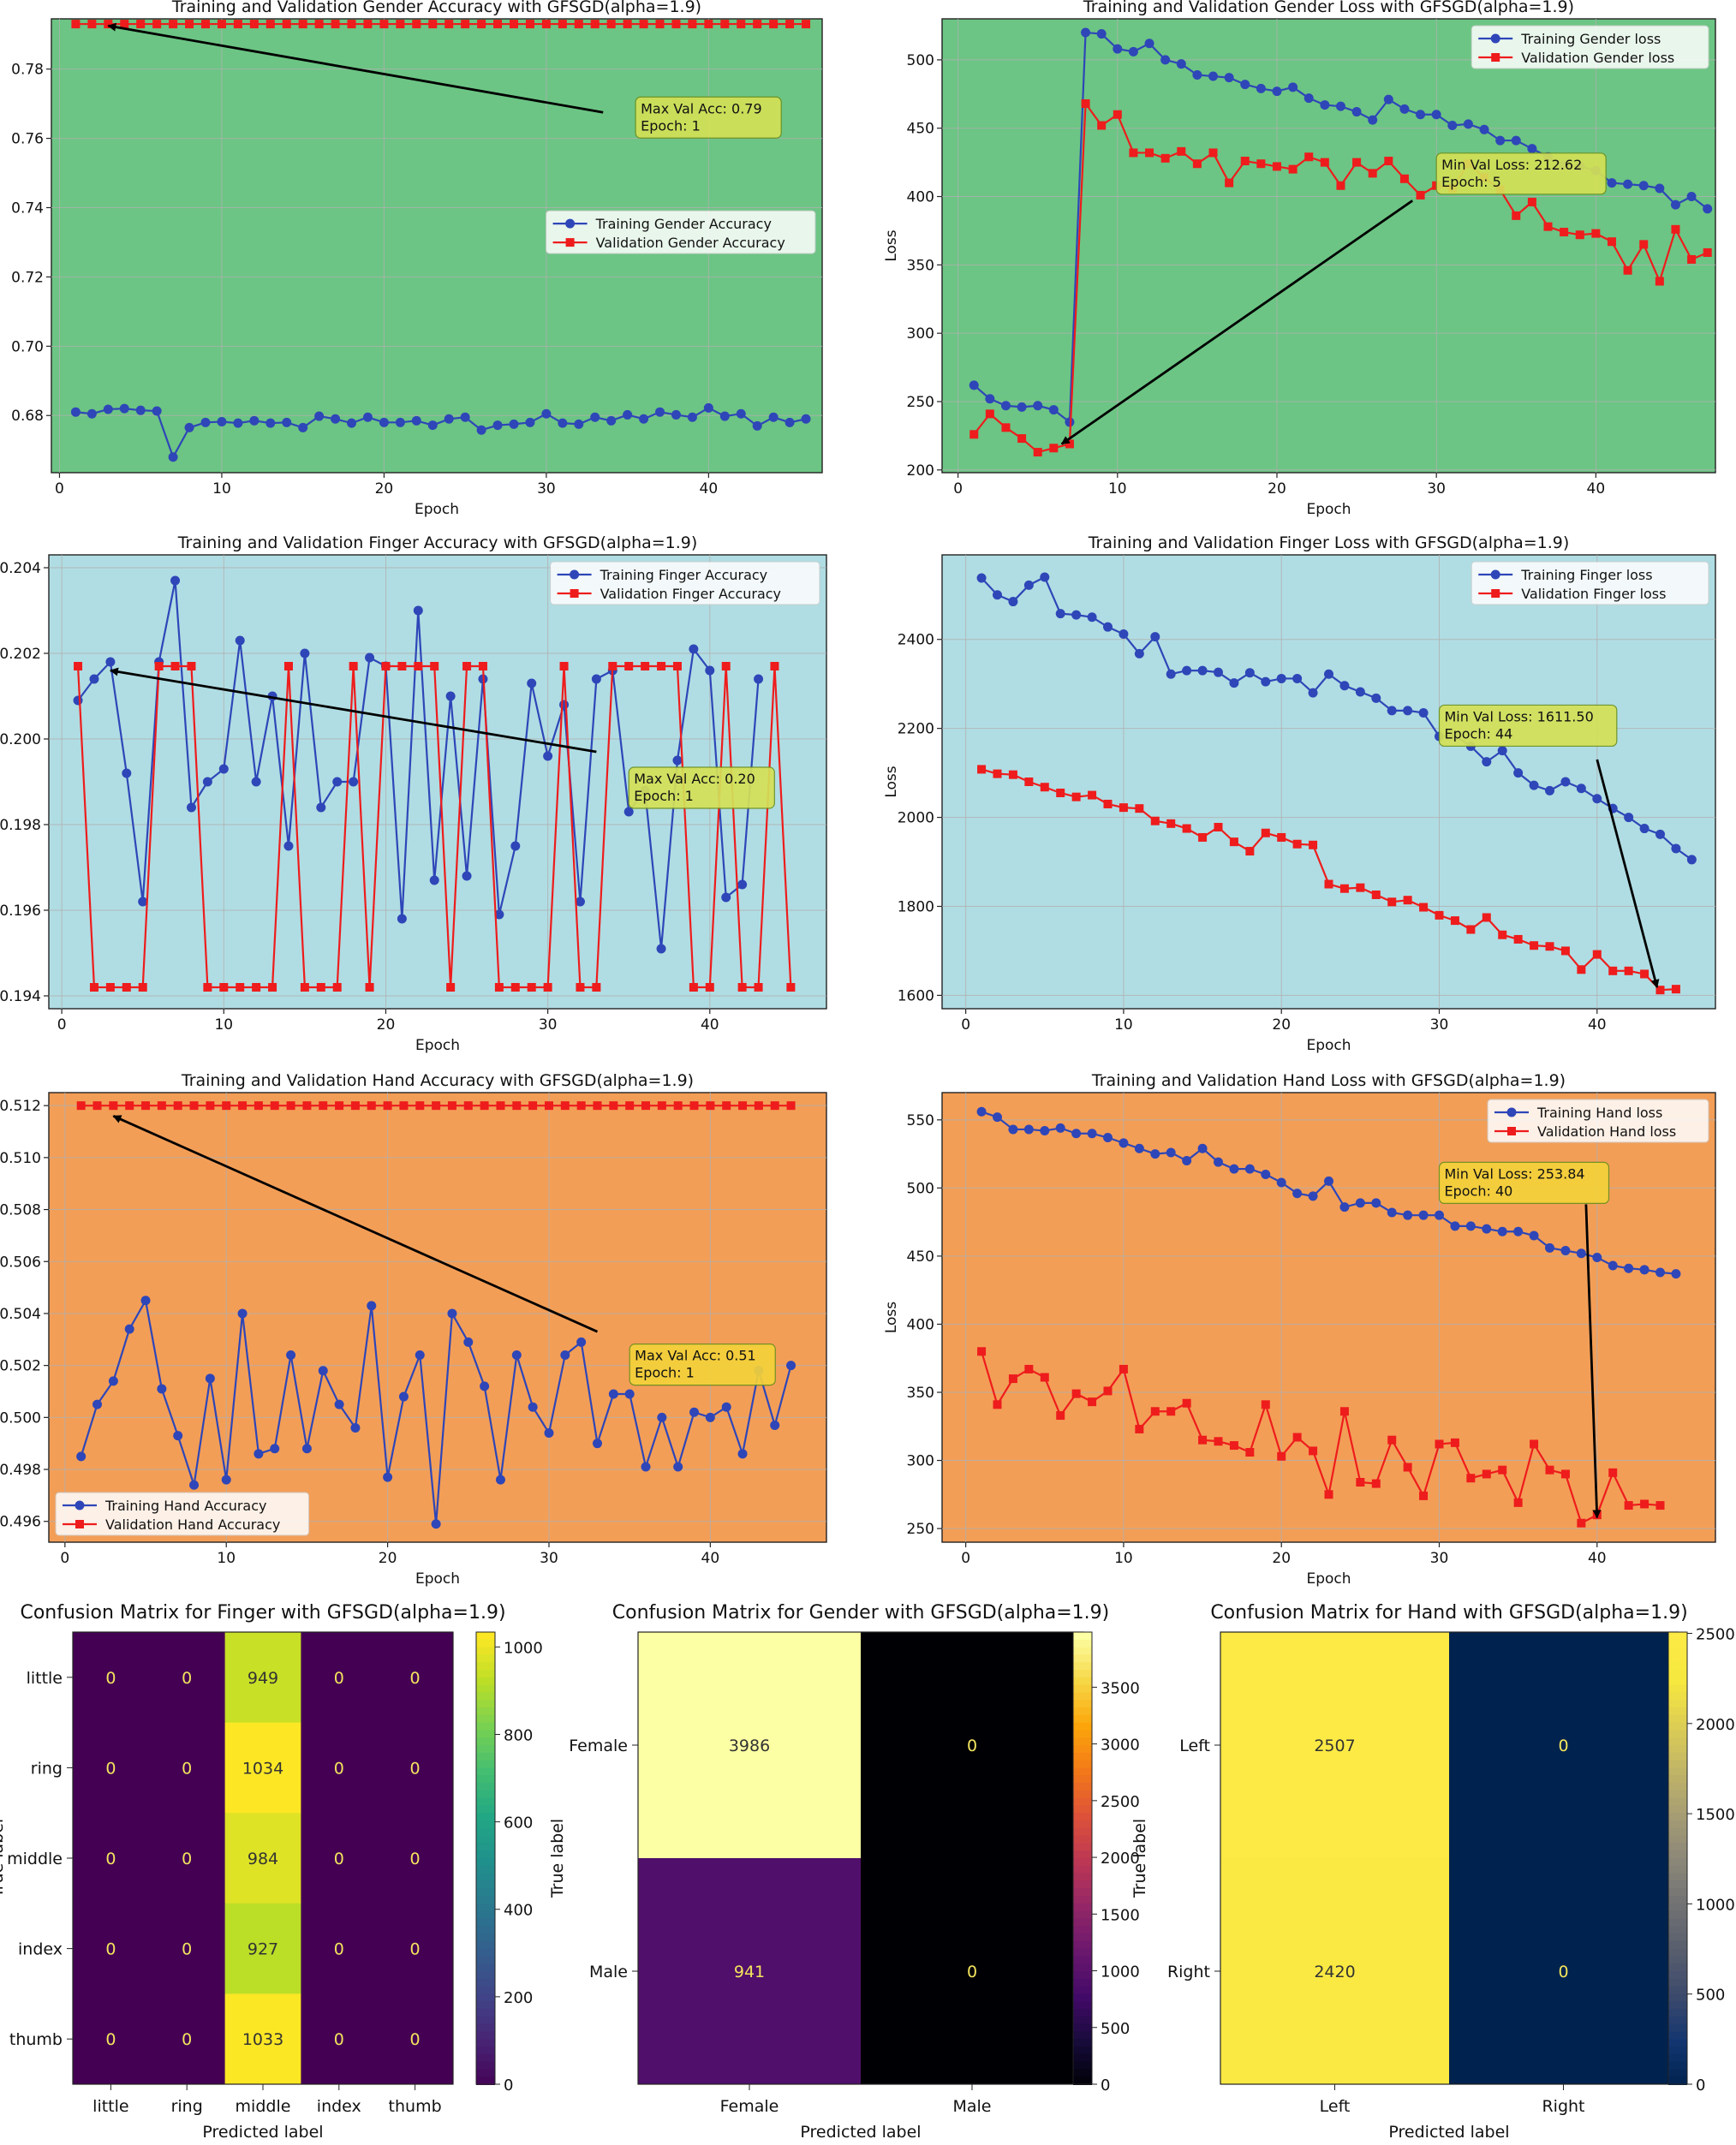  Describe the element at coordinates (916, 907) in the screenshot. I see `y-tick-label: 1800` at that location.